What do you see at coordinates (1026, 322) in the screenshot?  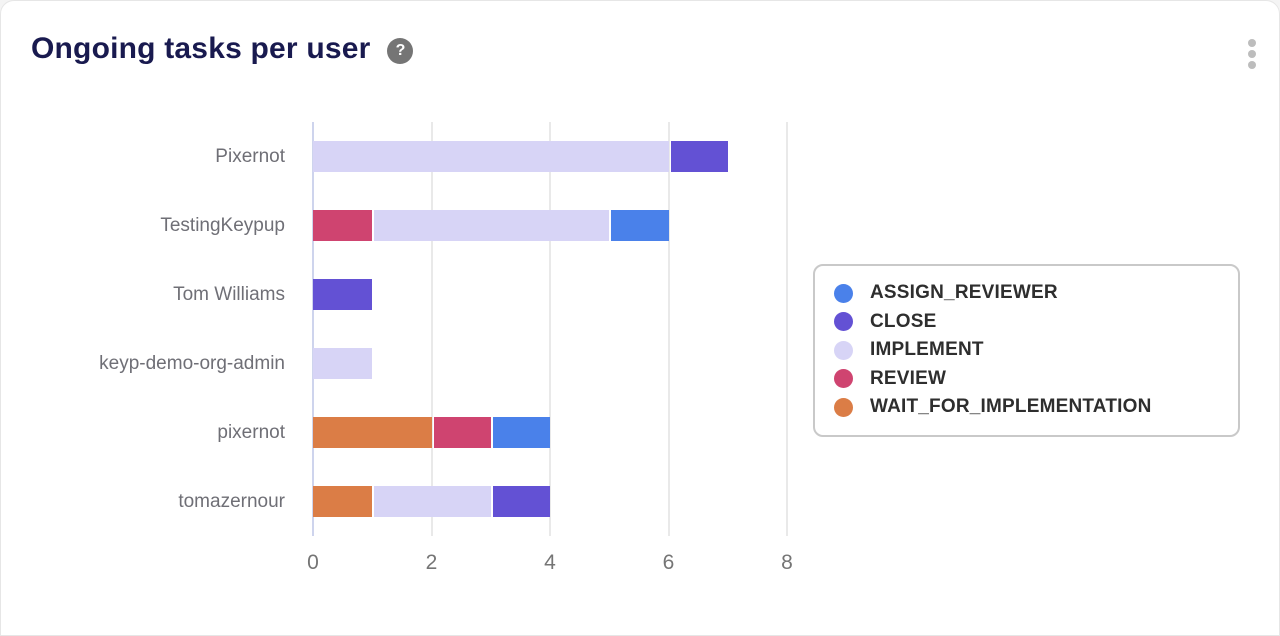 I see `legend-item: CLOSE` at bounding box center [1026, 322].